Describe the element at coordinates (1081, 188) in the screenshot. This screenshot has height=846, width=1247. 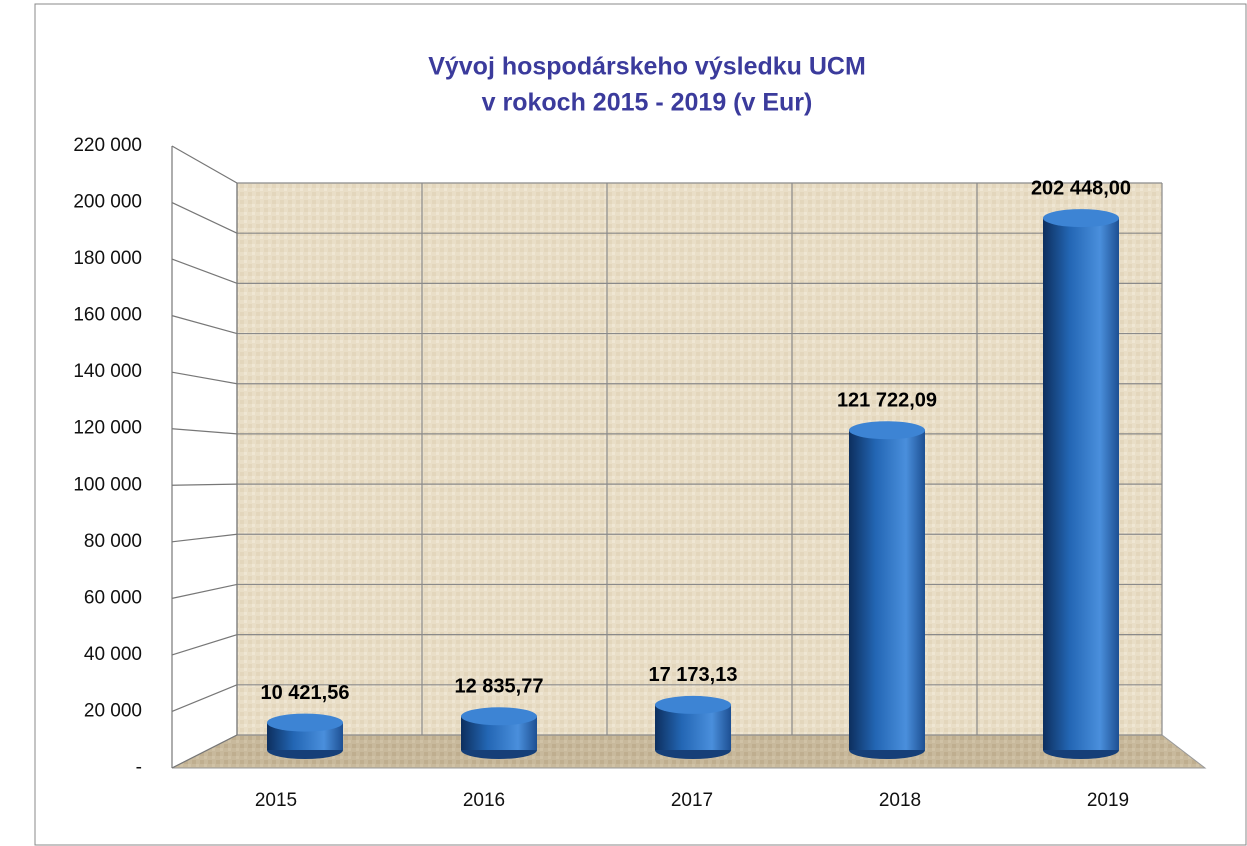
I see `value-label: 202 448,00` at that location.